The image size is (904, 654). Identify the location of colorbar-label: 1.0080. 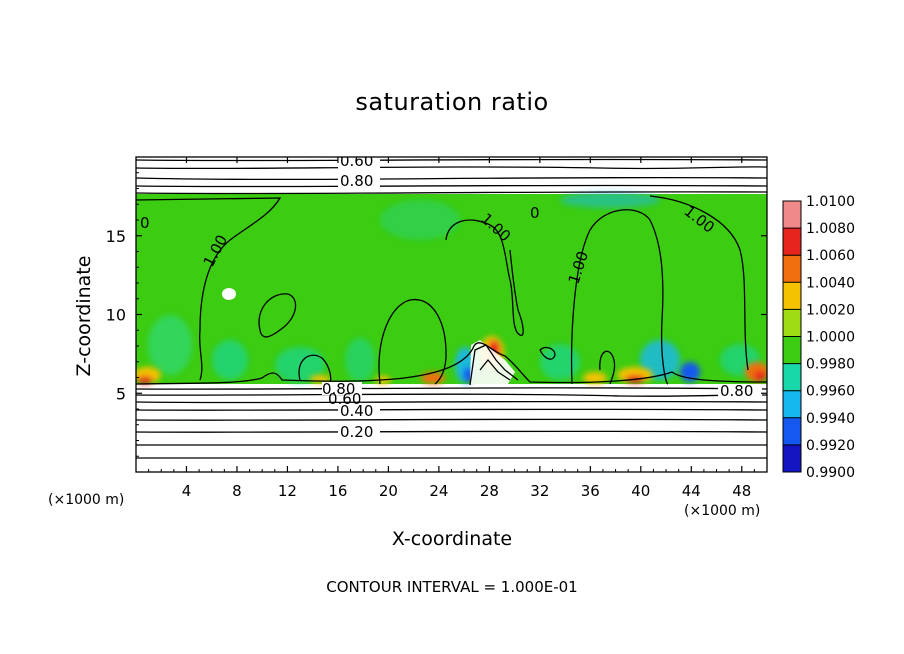
(830, 229).